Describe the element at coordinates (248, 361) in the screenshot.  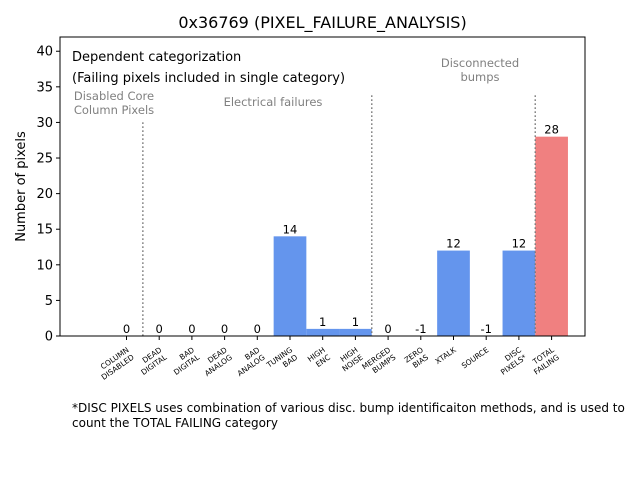
I see `x-tick-label: BADANALOG` at that location.